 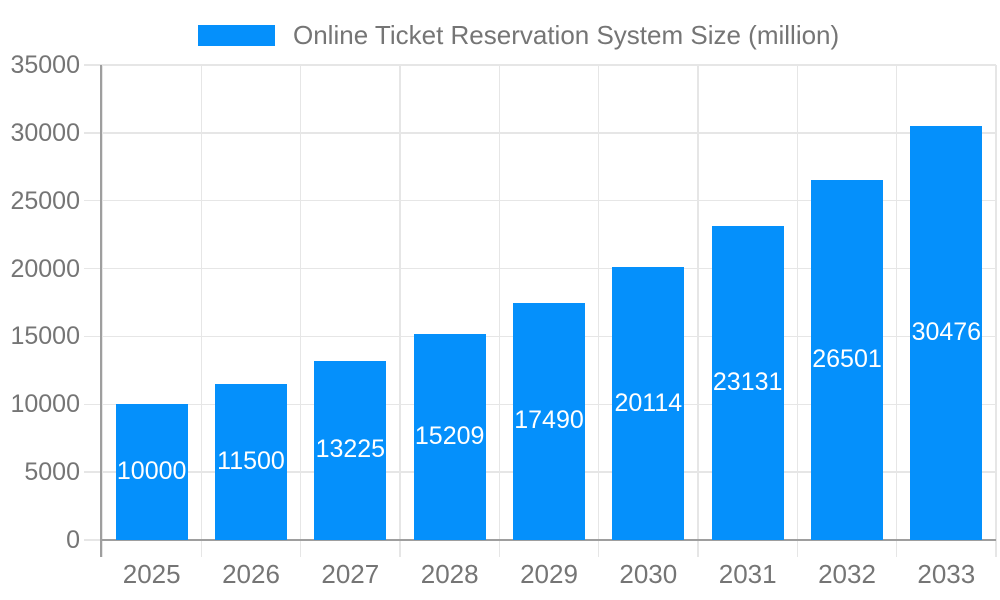 I want to click on bar-value-label: 26501, so click(x=847, y=359).